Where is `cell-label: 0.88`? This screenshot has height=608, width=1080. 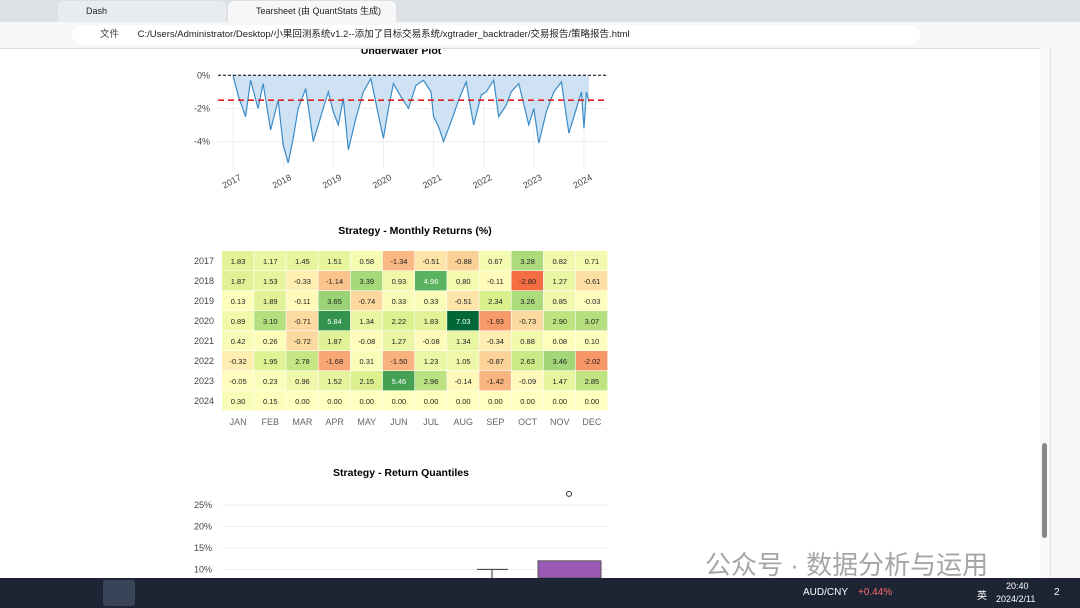 cell-label: 0.88 is located at coordinates (527, 341).